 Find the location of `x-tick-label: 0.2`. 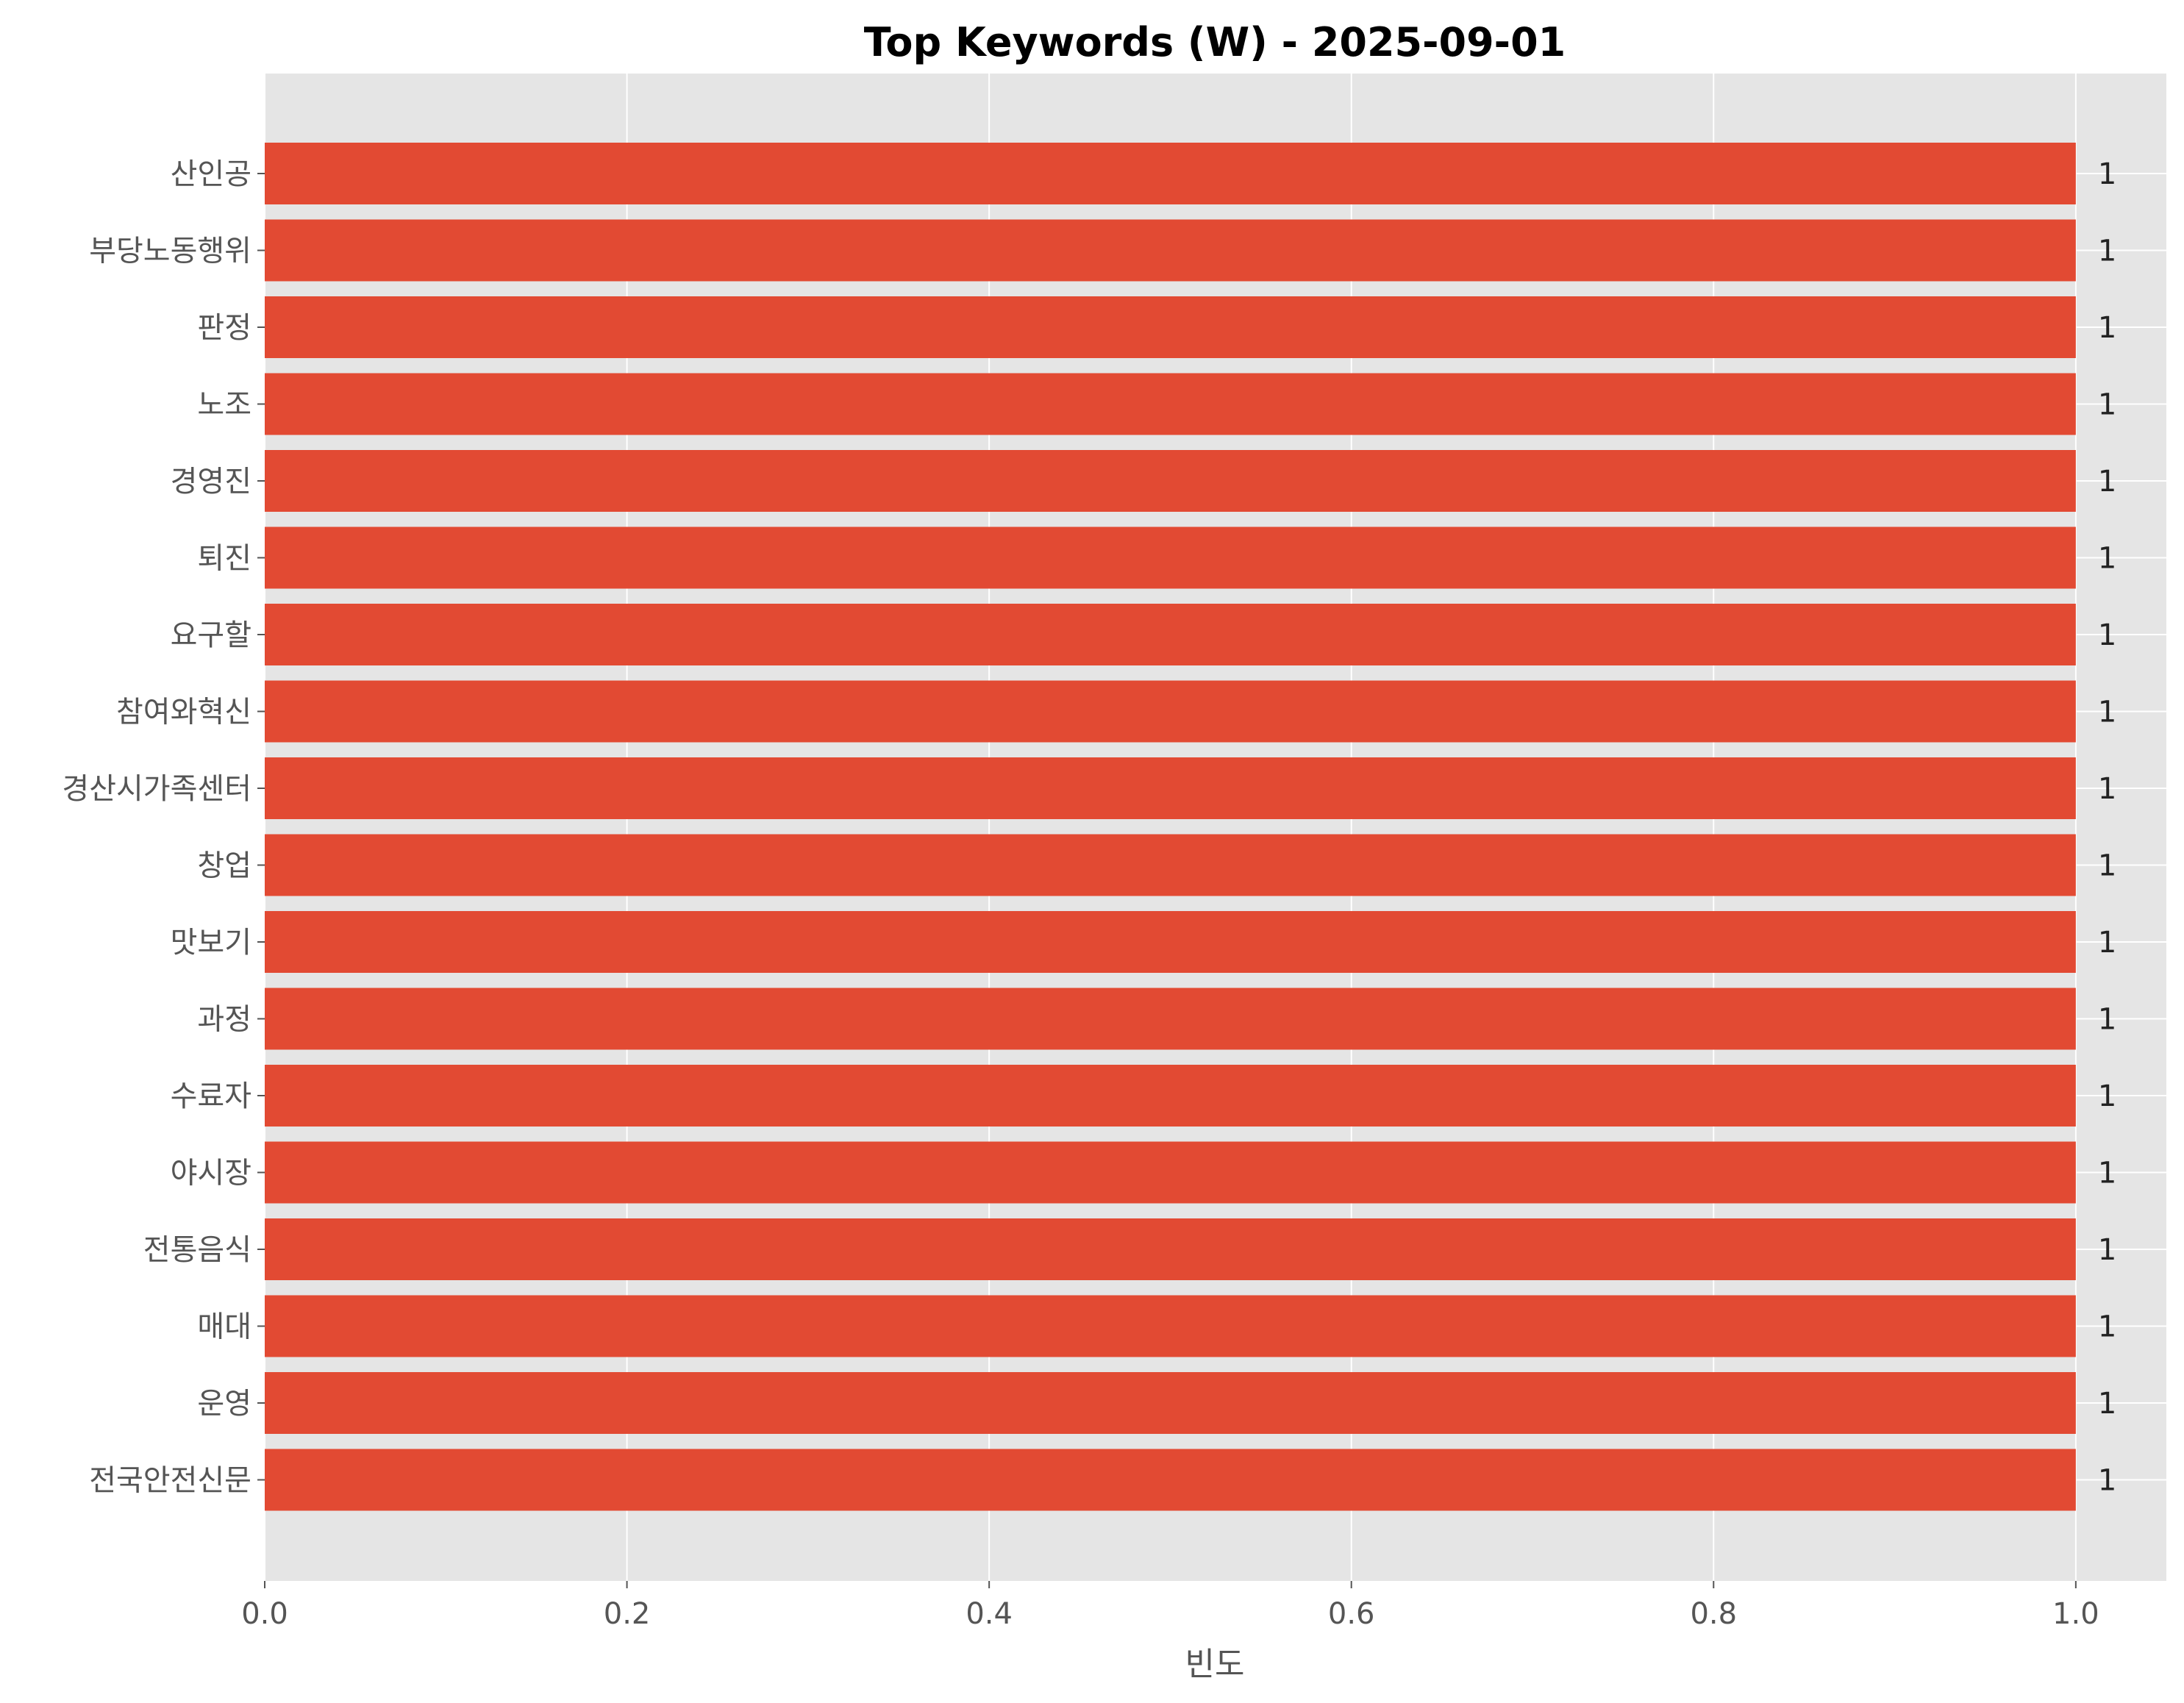

x-tick-label: 0.2 is located at coordinates (627, 1614).